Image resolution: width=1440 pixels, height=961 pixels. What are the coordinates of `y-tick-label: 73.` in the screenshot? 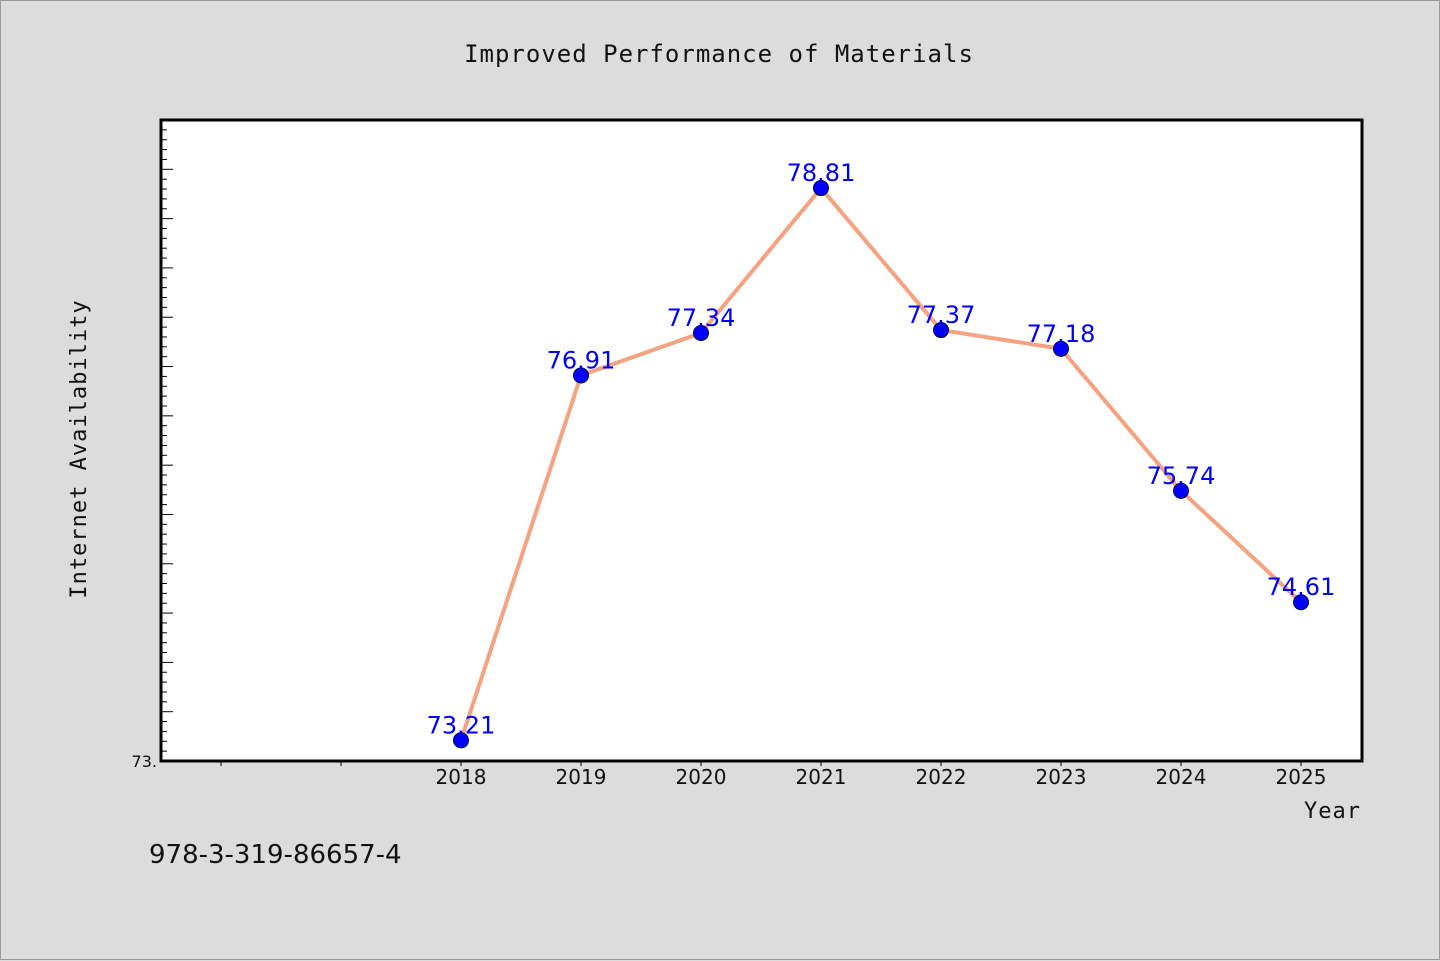 It's located at (144, 761).